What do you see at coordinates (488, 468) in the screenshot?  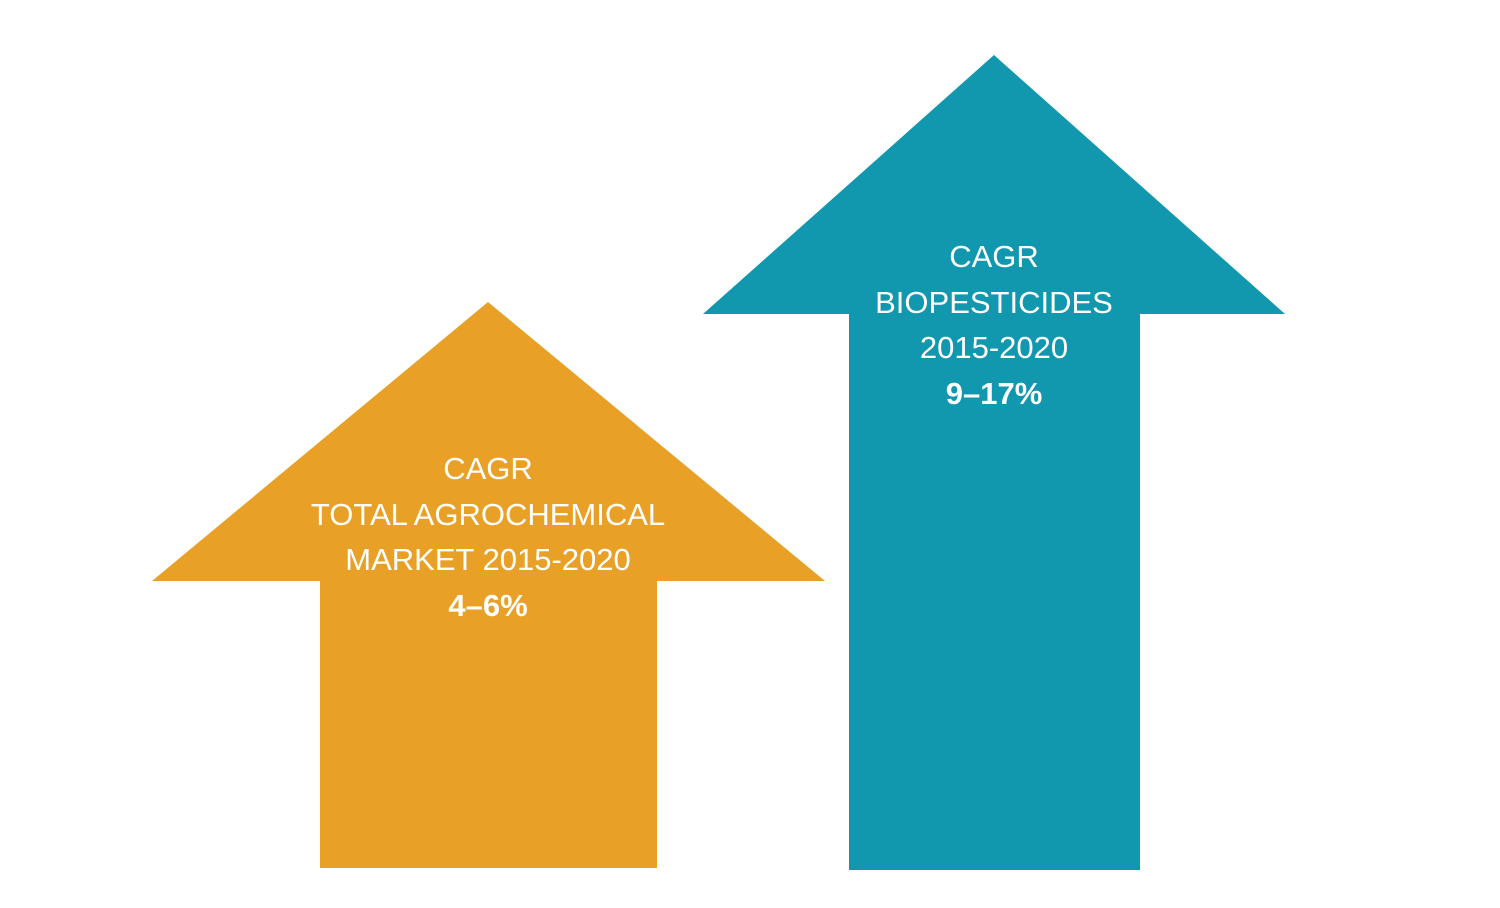 I see `agrochemical-cagr-label: CAGR` at bounding box center [488, 468].